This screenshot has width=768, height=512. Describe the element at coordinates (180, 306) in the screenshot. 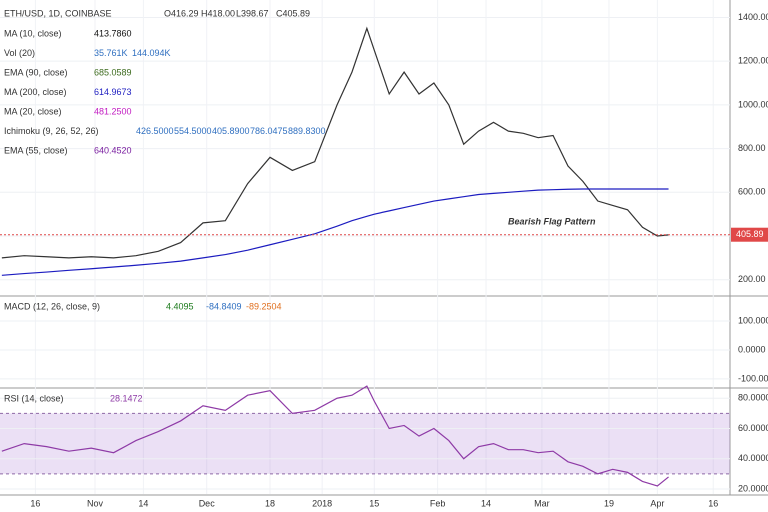

I see `pane-value: 4.4095` at that location.